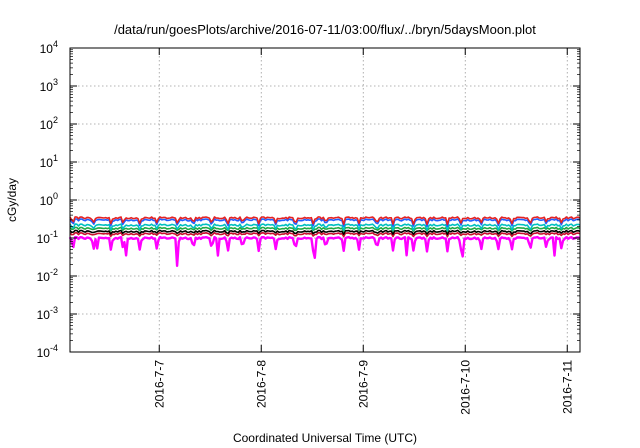  Describe the element at coordinates (49, 199) in the screenshot. I see `y-tick-label: 10⁰` at that location.